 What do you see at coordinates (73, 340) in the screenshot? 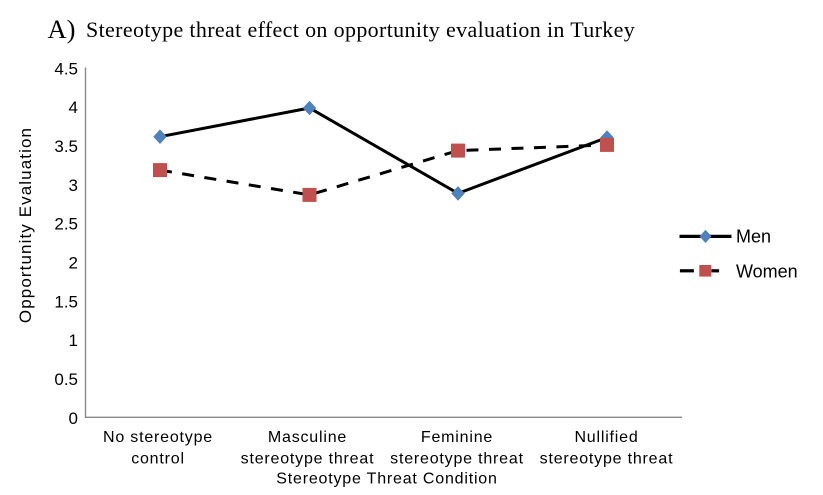
I see `svg-text: 1` at bounding box center [73, 340].